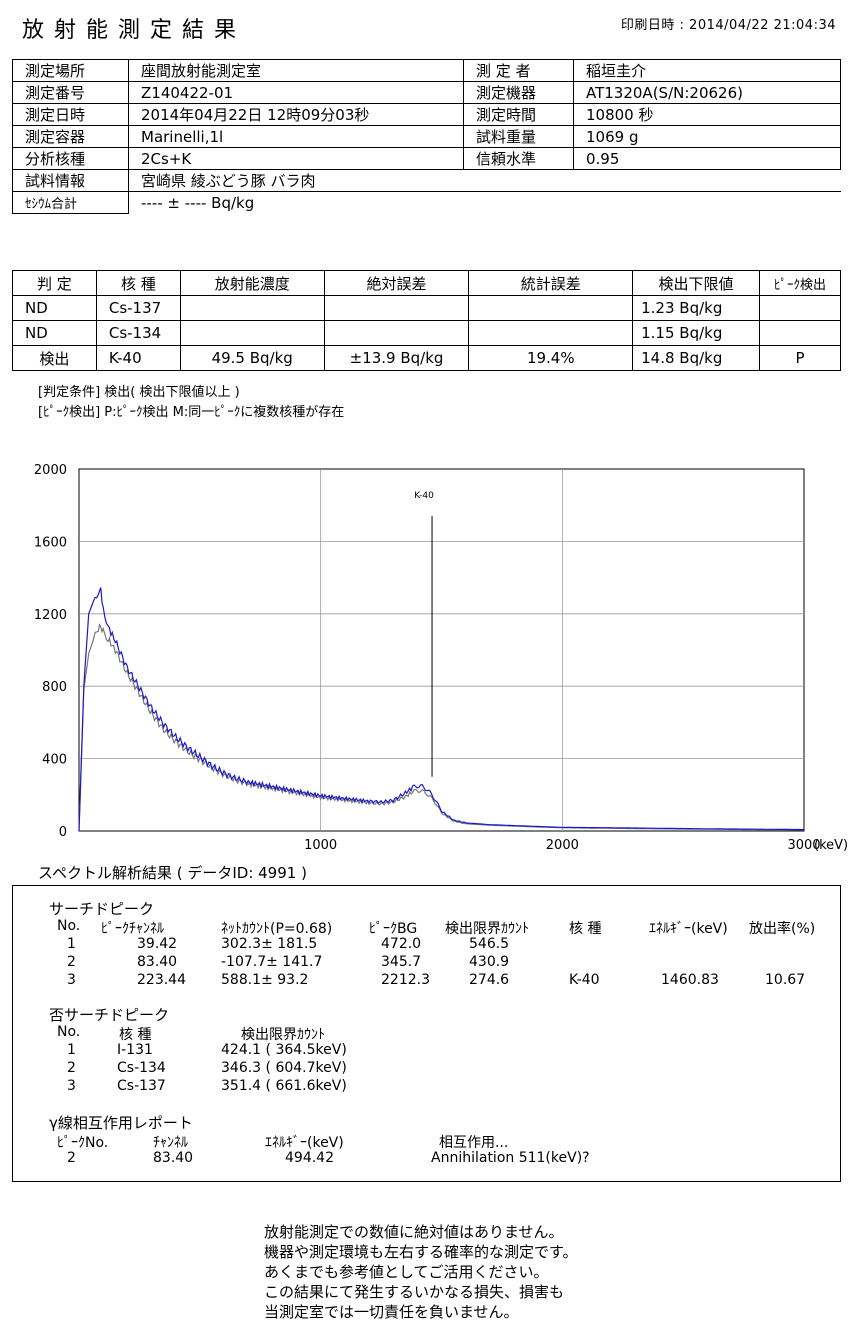  I want to click on search-cell-channel: 223.44, so click(161, 980).